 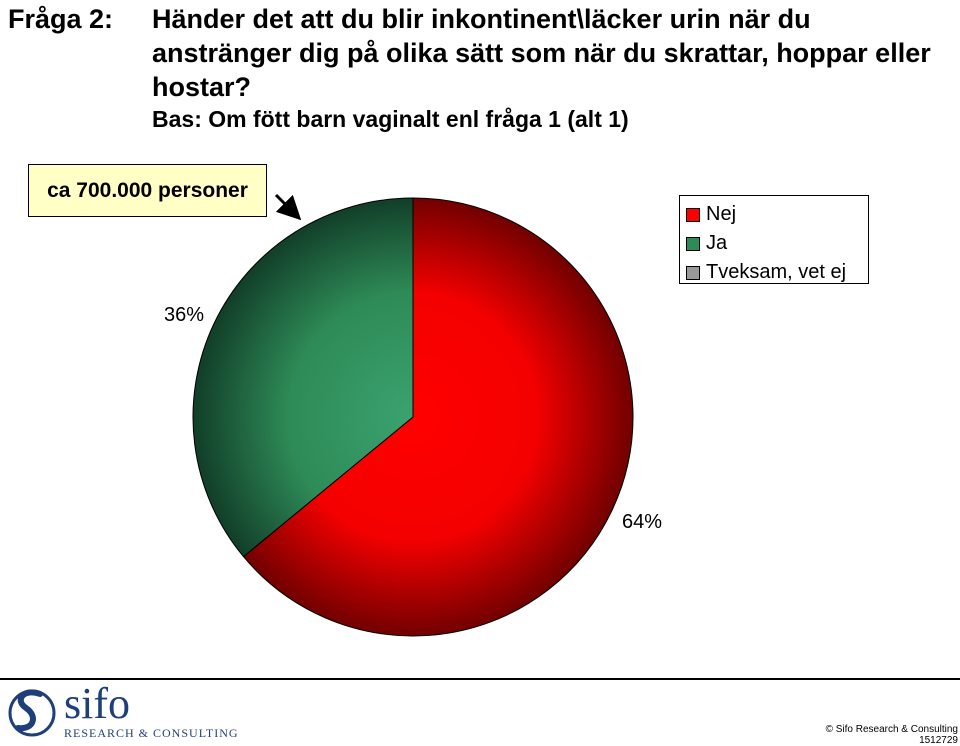 I want to click on copyright-block: © Sifo Research & Consulting 1512729, so click(x=892, y=735).